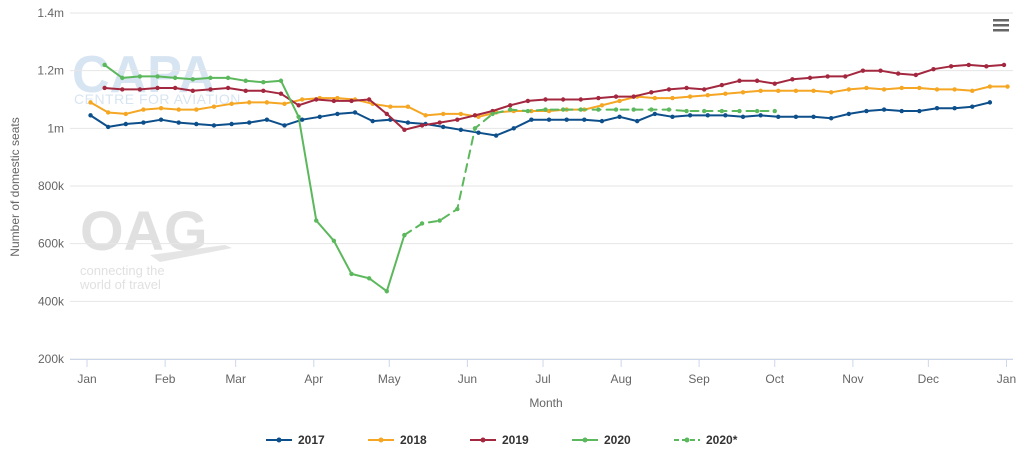  What do you see at coordinates (397, 440) in the screenshot?
I see `legend-item-2018: 2018` at bounding box center [397, 440].